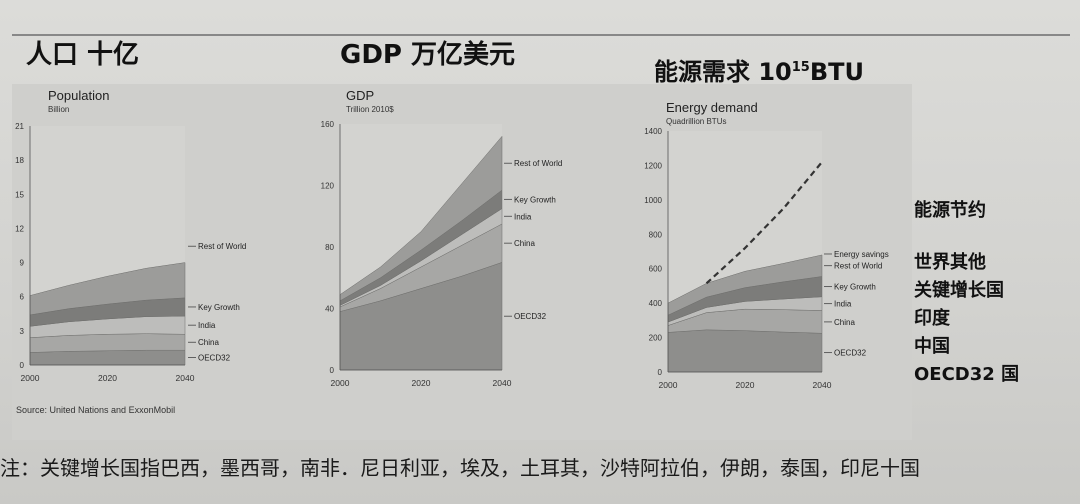 This screenshot has height=504, width=1080. What do you see at coordinates (523, 216) in the screenshot?
I see `chart-gdp-legend-india: India` at bounding box center [523, 216].